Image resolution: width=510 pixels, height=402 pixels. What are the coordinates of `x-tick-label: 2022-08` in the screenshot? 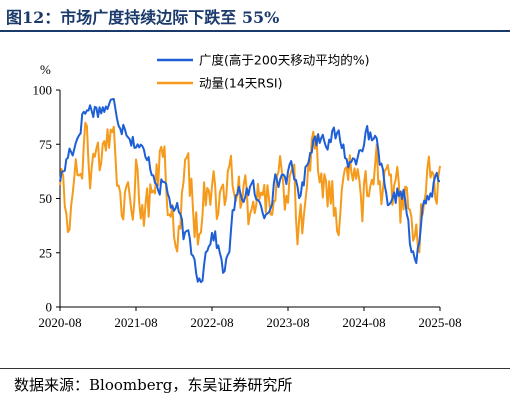 It's located at (211, 322).